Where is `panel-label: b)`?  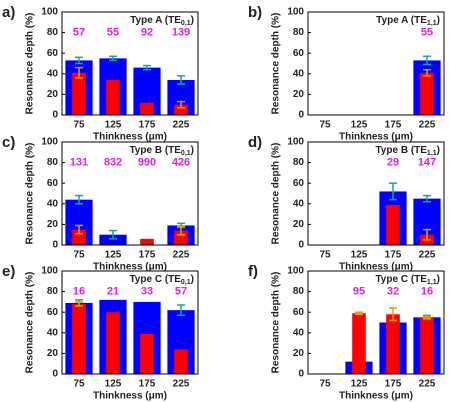 panel-label: b) is located at coordinates (255, 12).